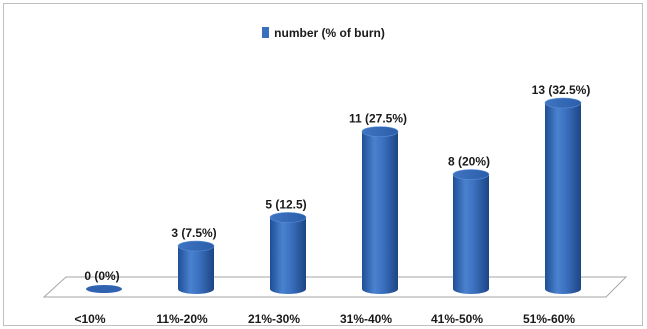 This screenshot has width=647, height=329. Describe the element at coordinates (457, 319) in the screenshot. I see `x-tick-label-4: 41%-50%` at that location.